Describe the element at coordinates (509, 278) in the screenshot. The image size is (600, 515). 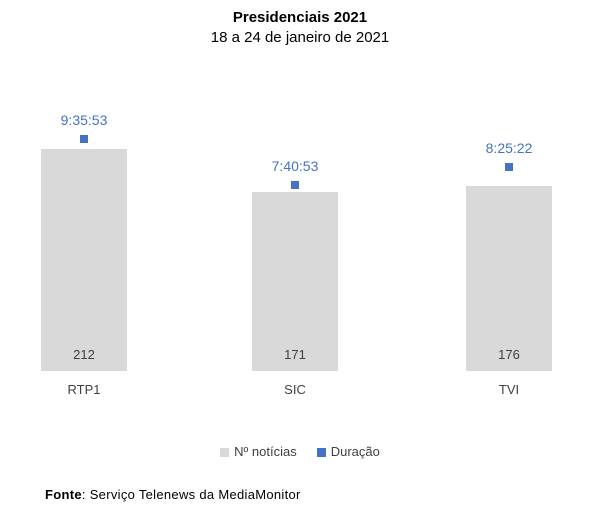
I see `news-bar: 176` at that location.